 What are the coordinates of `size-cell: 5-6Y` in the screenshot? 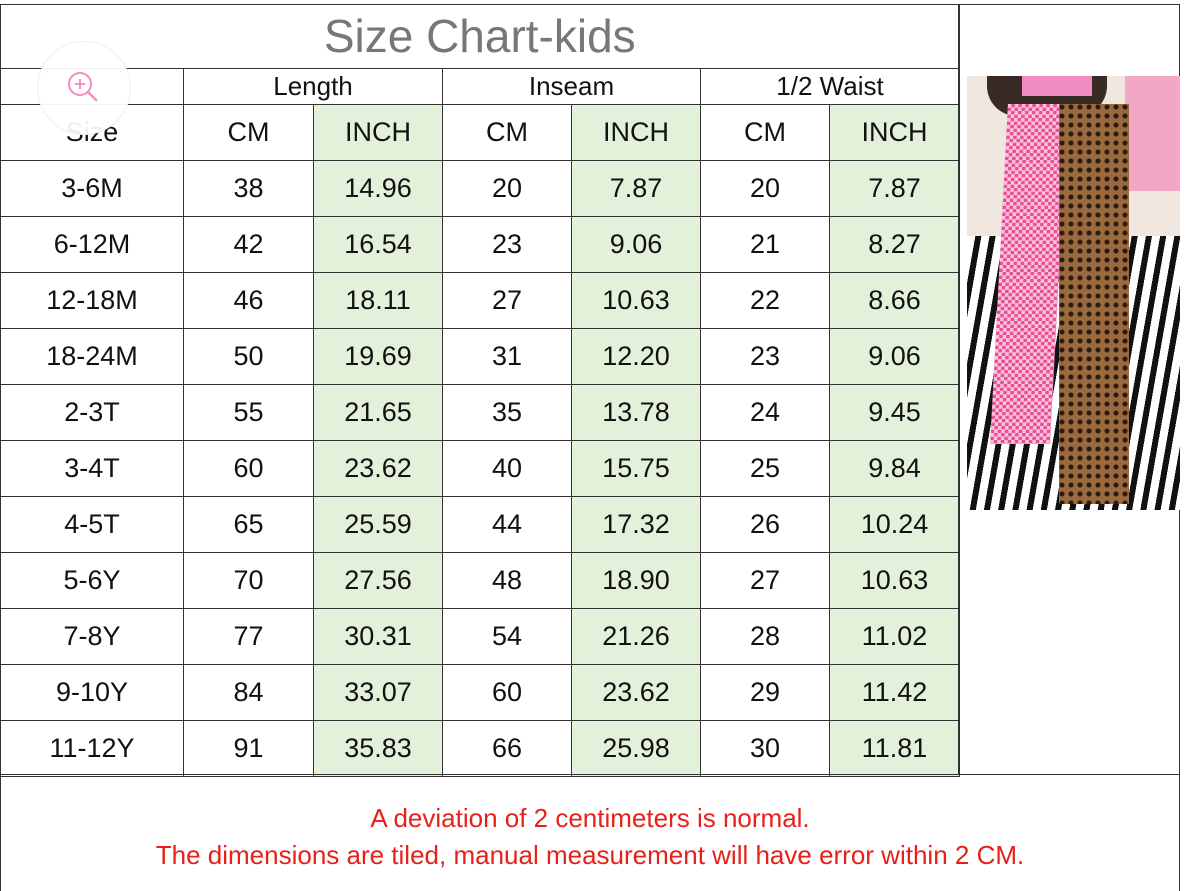 It's located at (92, 580).